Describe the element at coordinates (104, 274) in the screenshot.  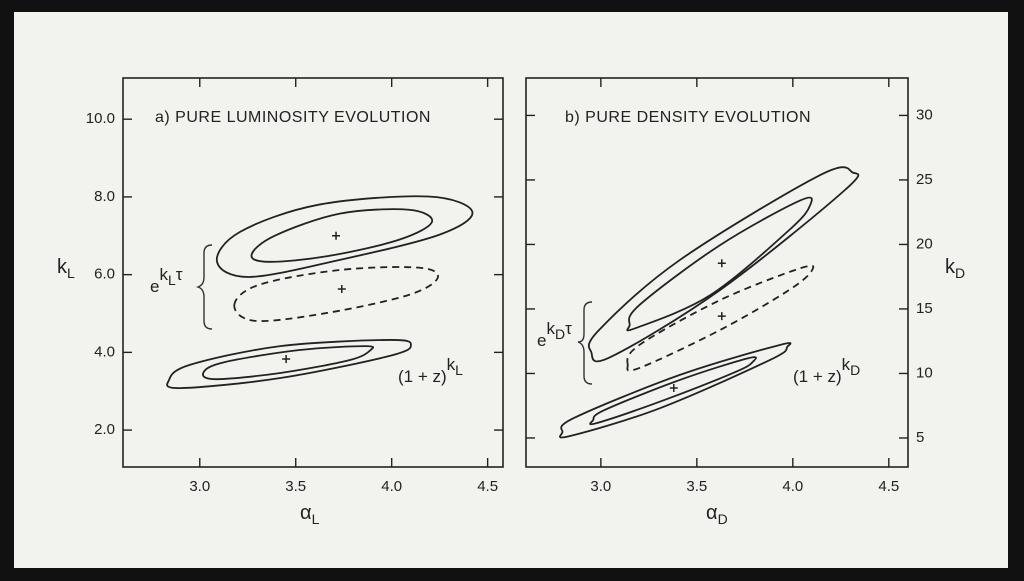
I see `y-tick-label: 6.0` at that location.